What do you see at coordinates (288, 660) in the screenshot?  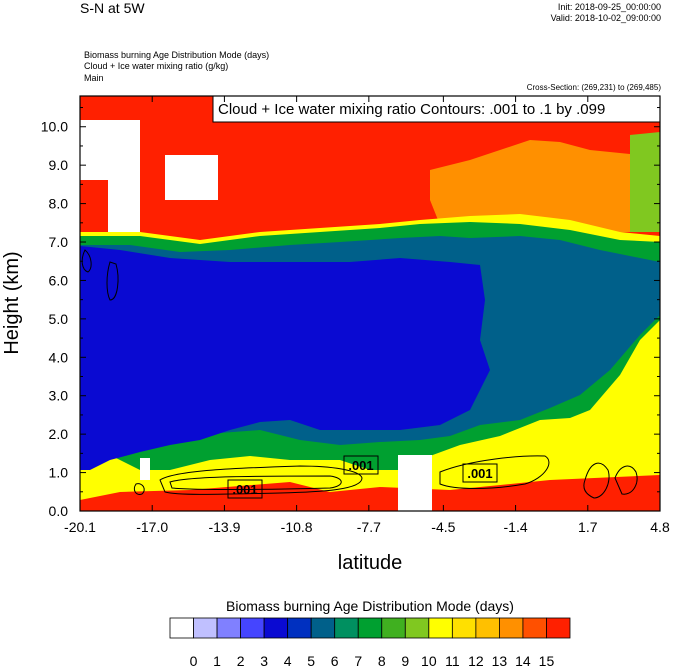 I see `colorbar-label: 4` at bounding box center [288, 660].